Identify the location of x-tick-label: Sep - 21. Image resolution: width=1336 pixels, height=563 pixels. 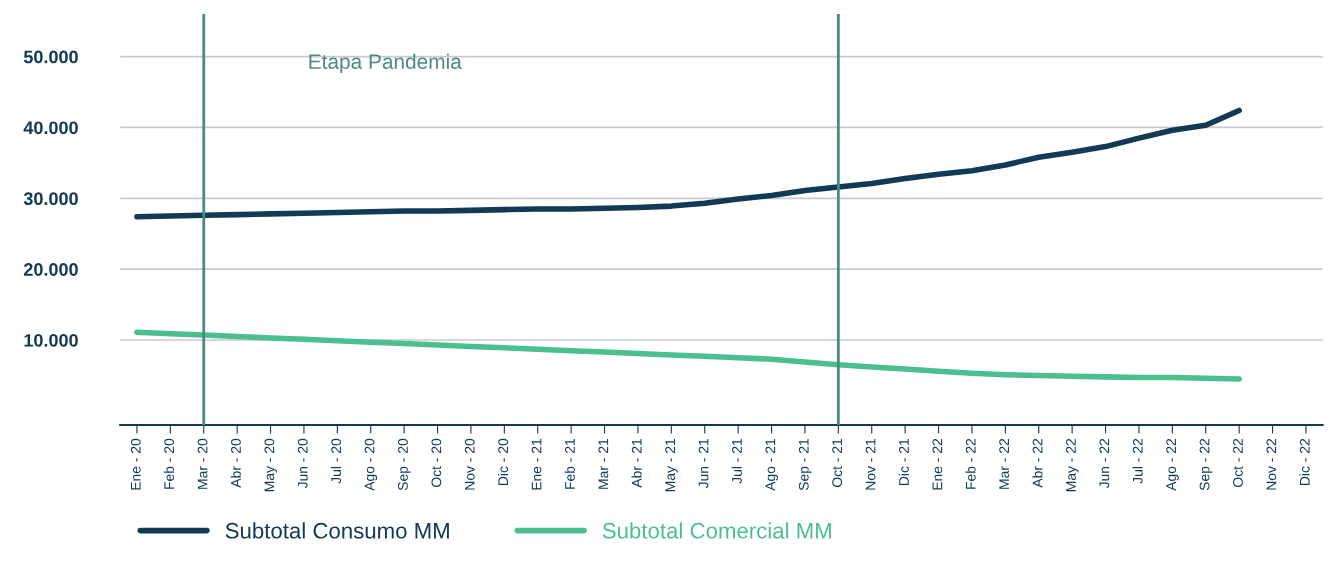
(805, 464).